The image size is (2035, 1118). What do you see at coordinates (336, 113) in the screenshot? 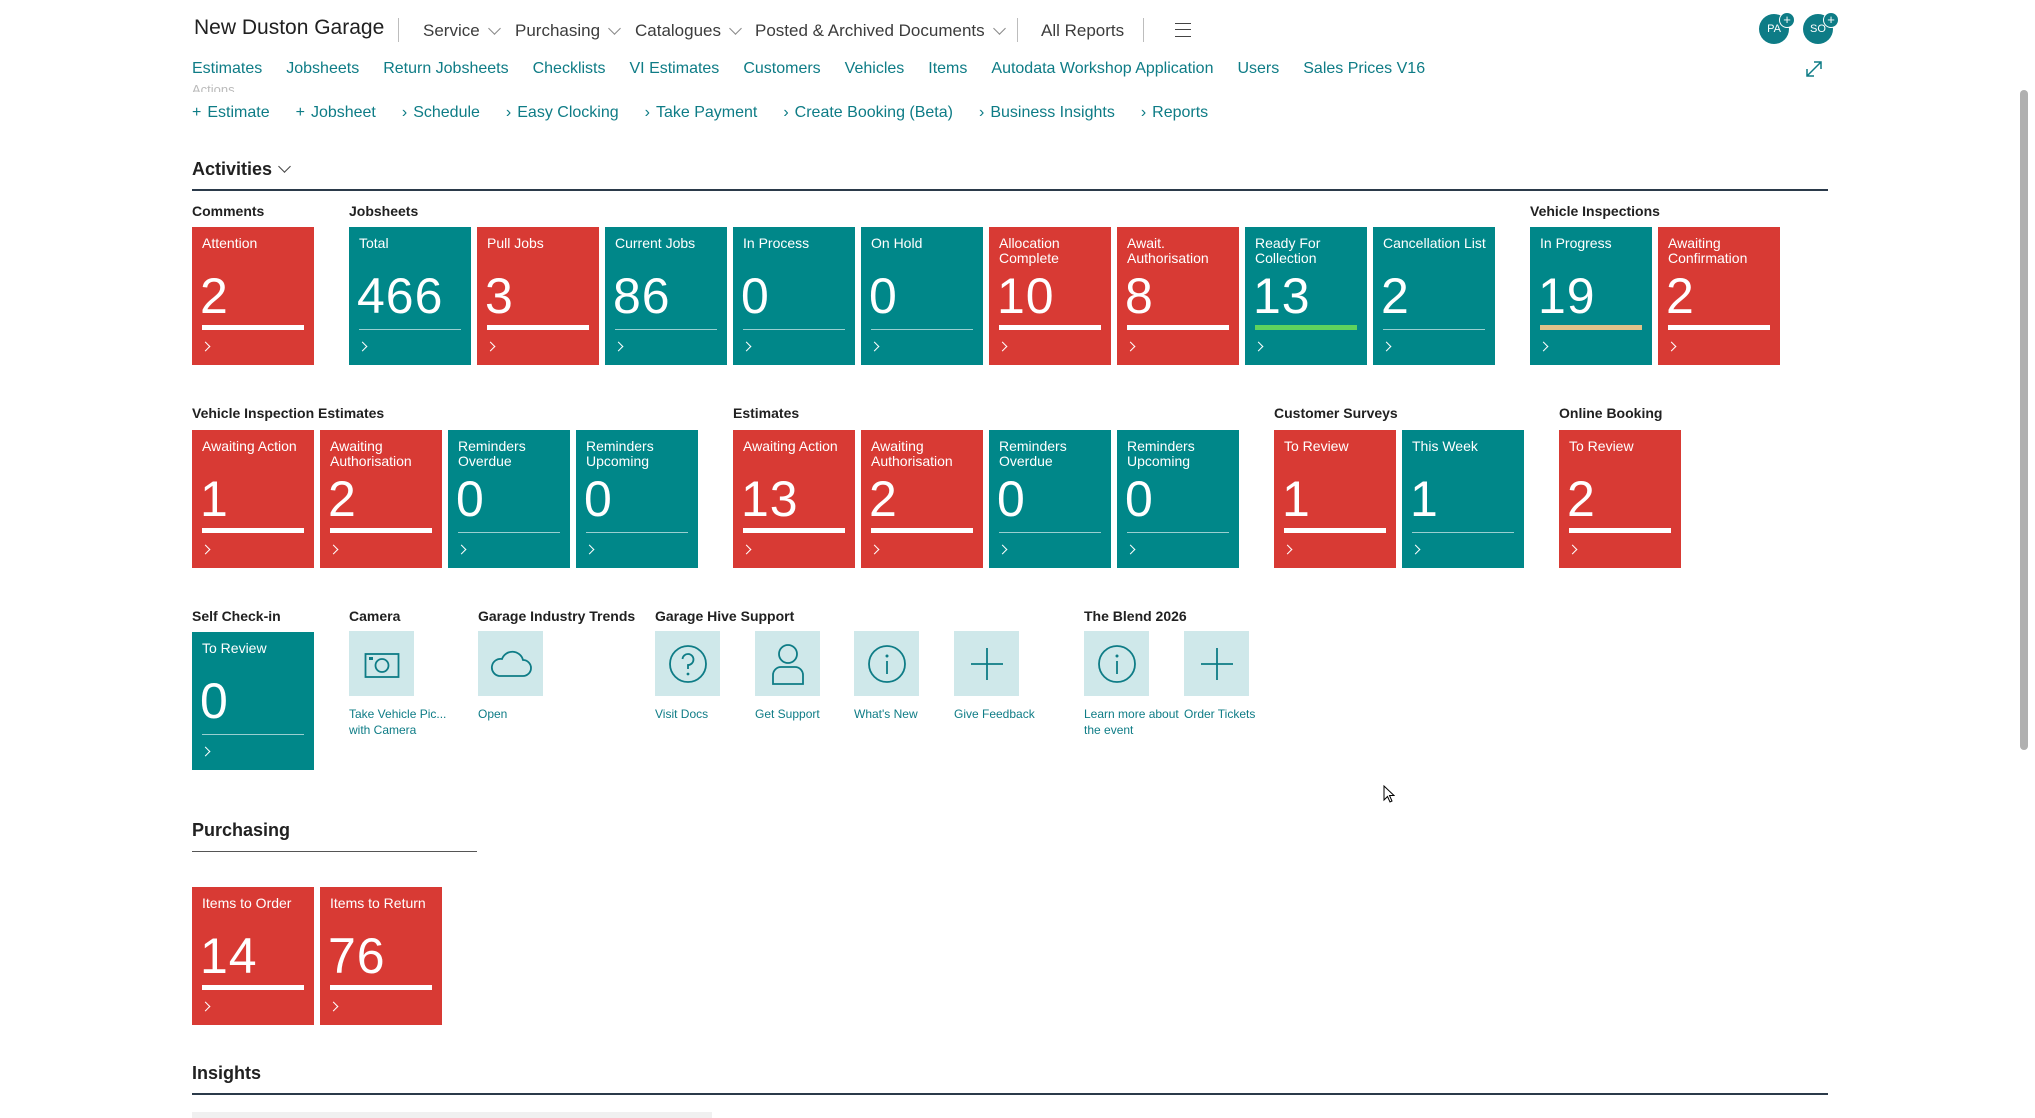
I see `action-new-jobsheet: + Jobsheet` at bounding box center [336, 113].